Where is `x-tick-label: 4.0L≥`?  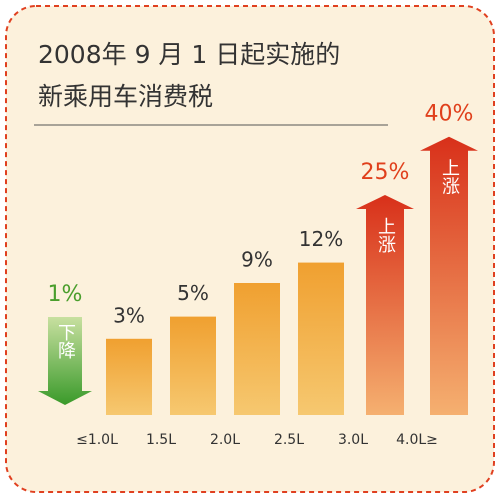
x-tick-label: 4.0L≥ is located at coordinates (417, 440).